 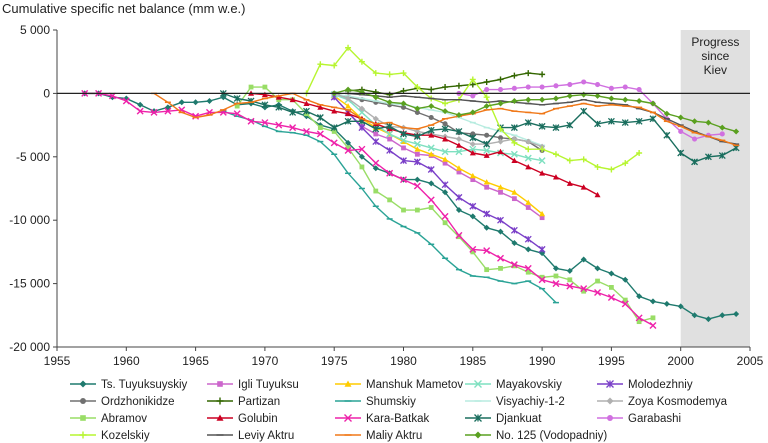 I want to click on series-no-125-vodopadniy, so click(x=535, y=110).